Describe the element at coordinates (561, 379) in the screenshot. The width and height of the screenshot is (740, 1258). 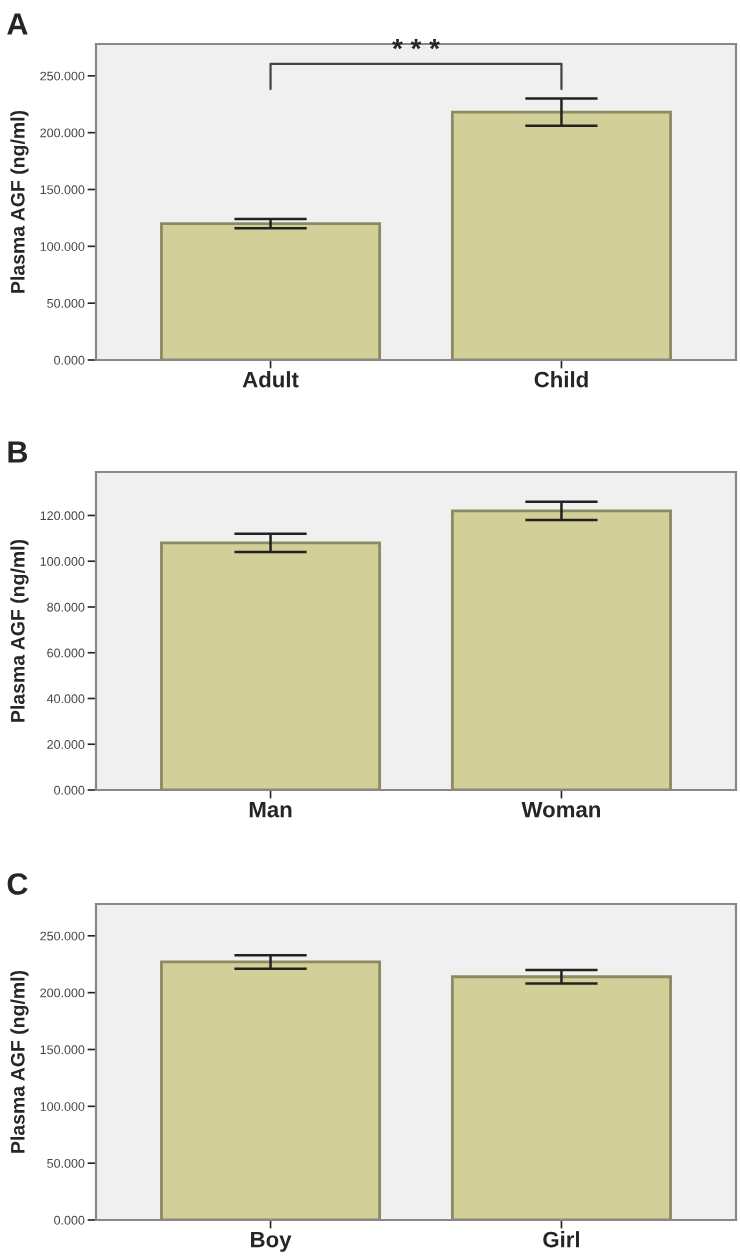
I see `x-tick-label: Child` at that location.